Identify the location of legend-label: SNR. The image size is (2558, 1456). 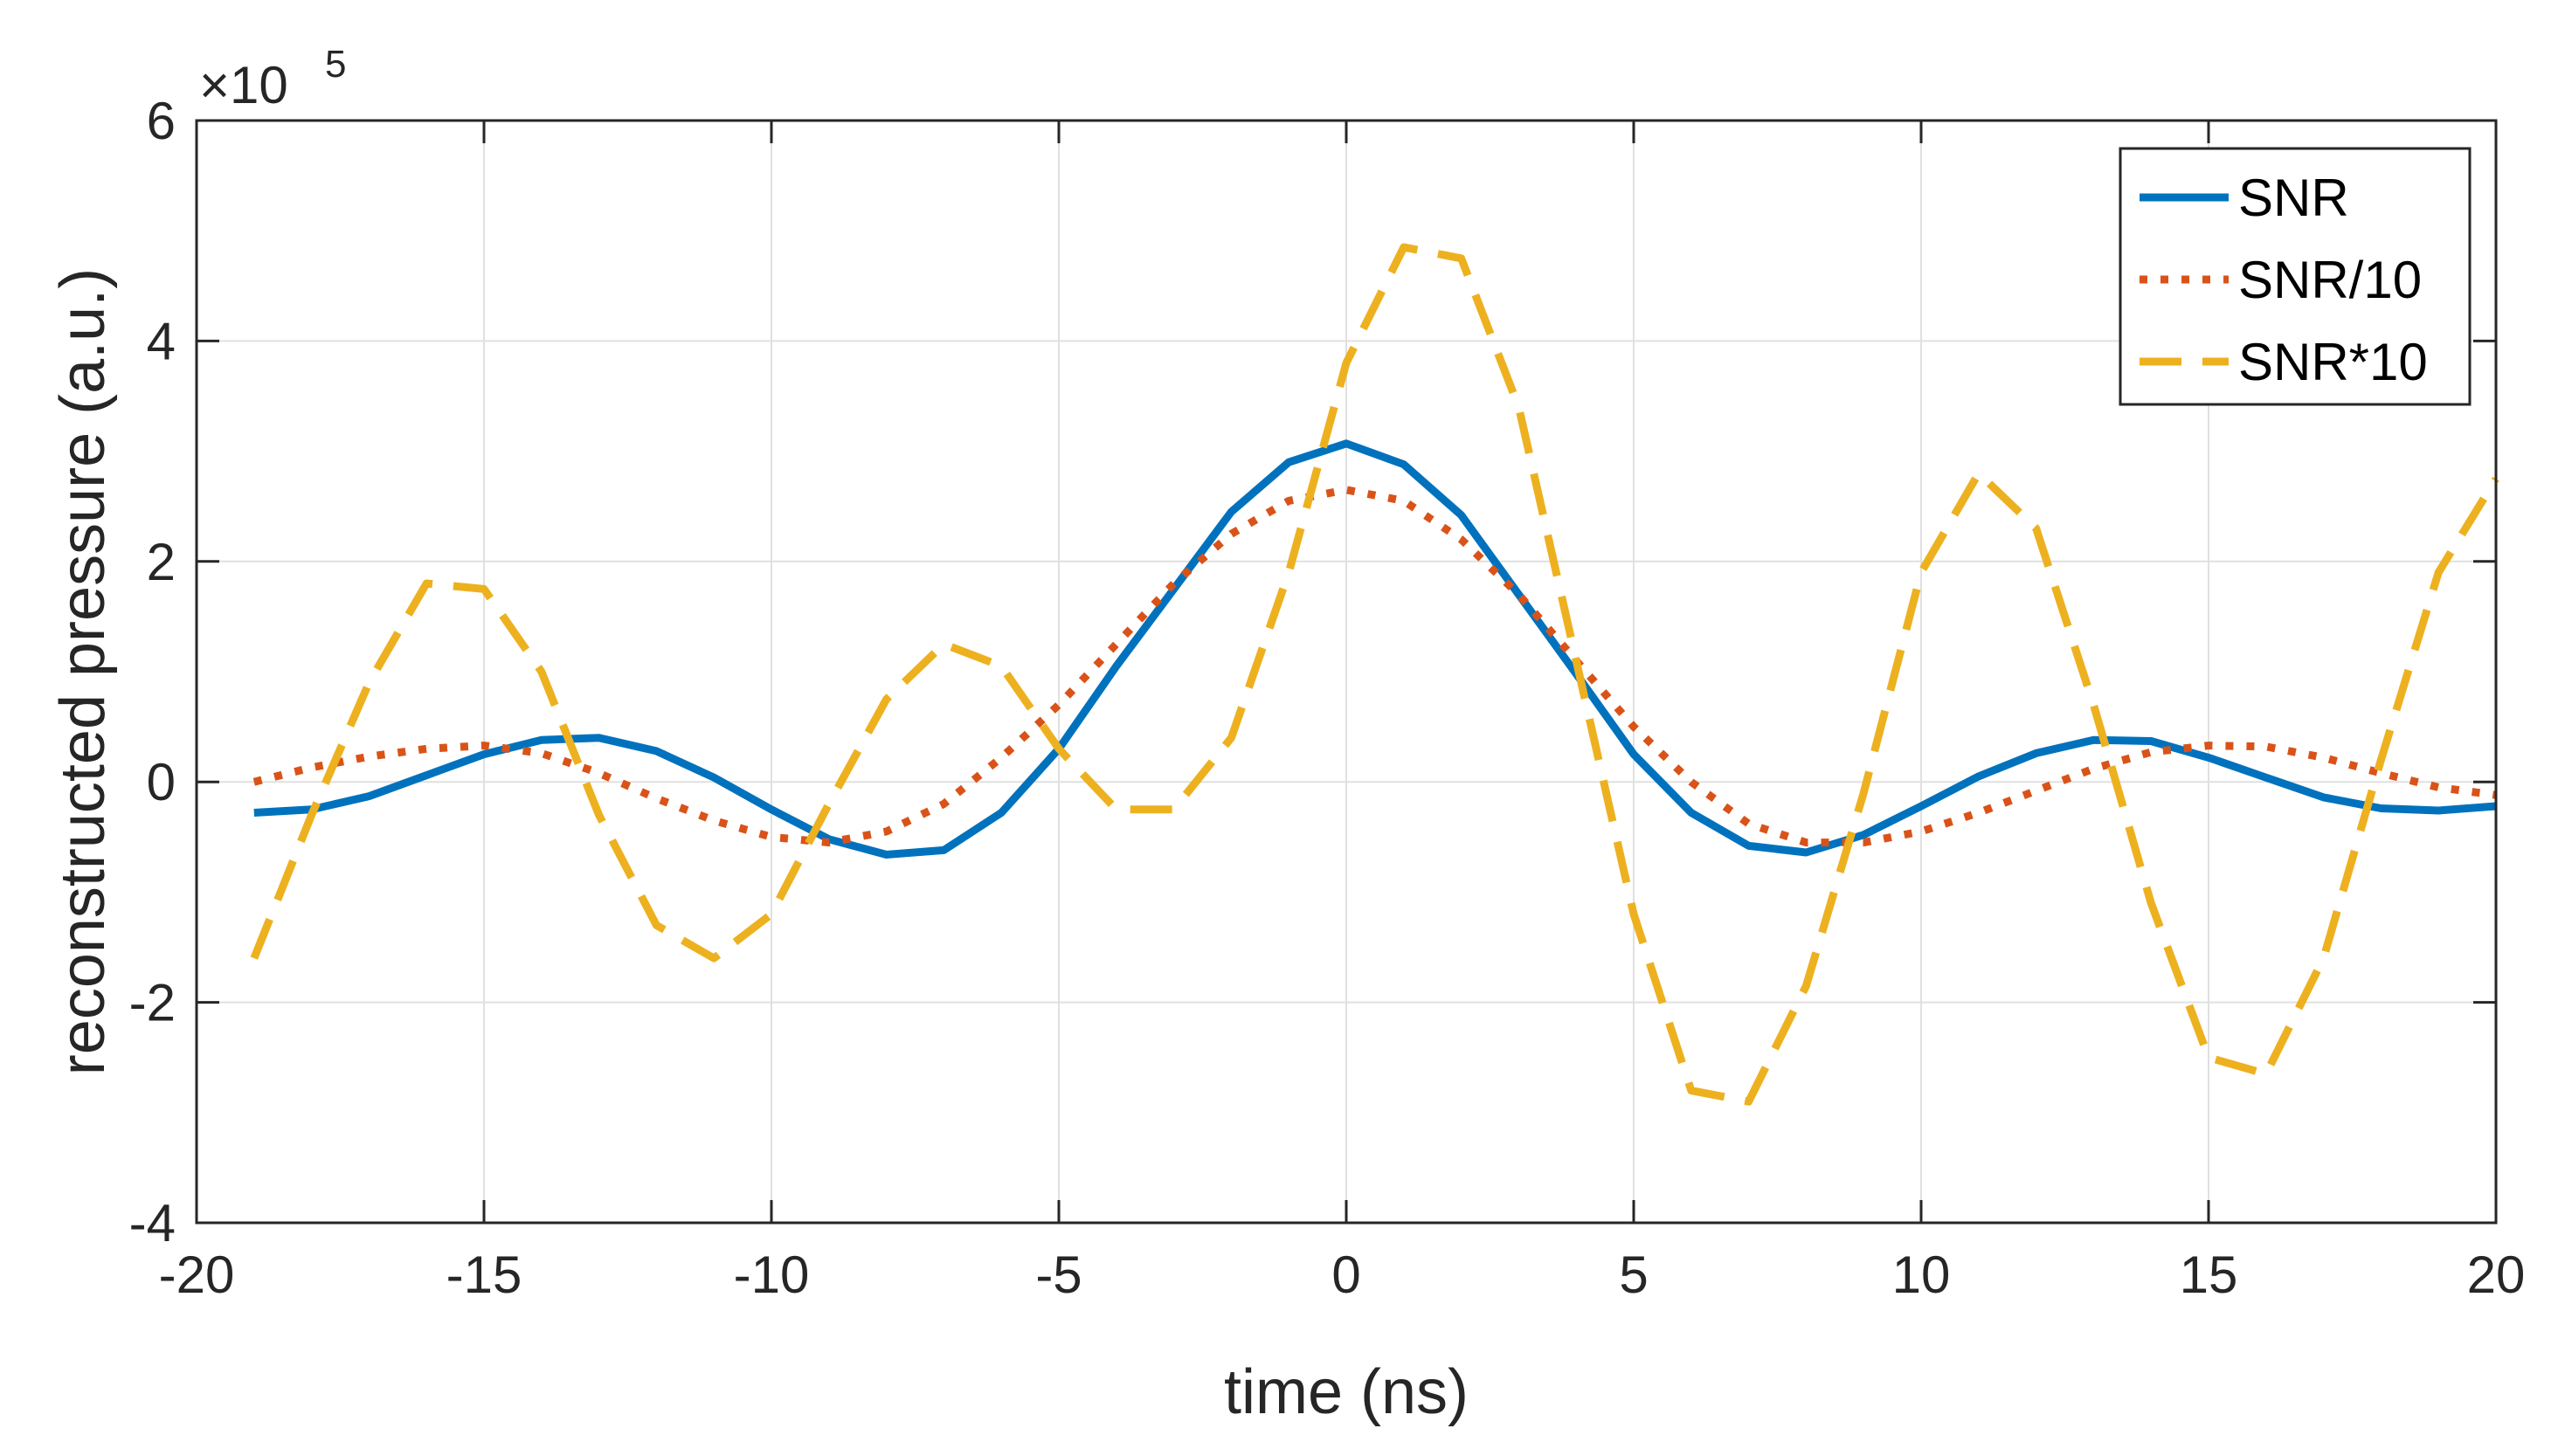
(2293, 198).